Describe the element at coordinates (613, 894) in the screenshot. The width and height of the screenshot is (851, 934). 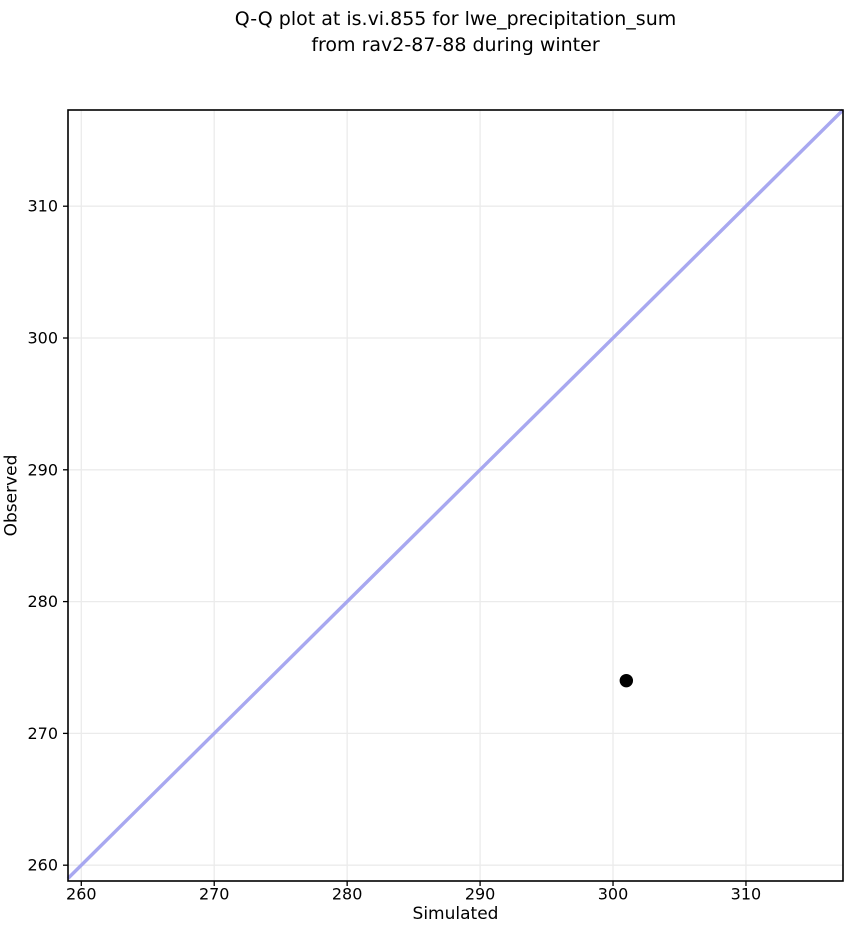
I see `x-tick-label: 300` at that location.